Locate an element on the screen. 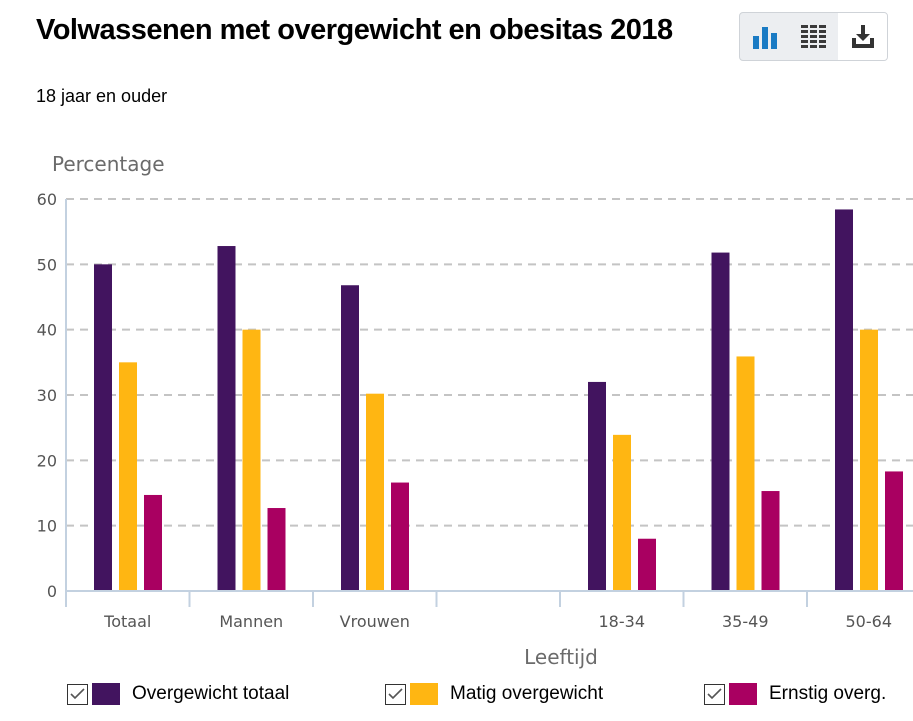 The height and width of the screenshot is (721, 913). bar-matig-overgewicht-Totaal is located at coordinates (128, 476).